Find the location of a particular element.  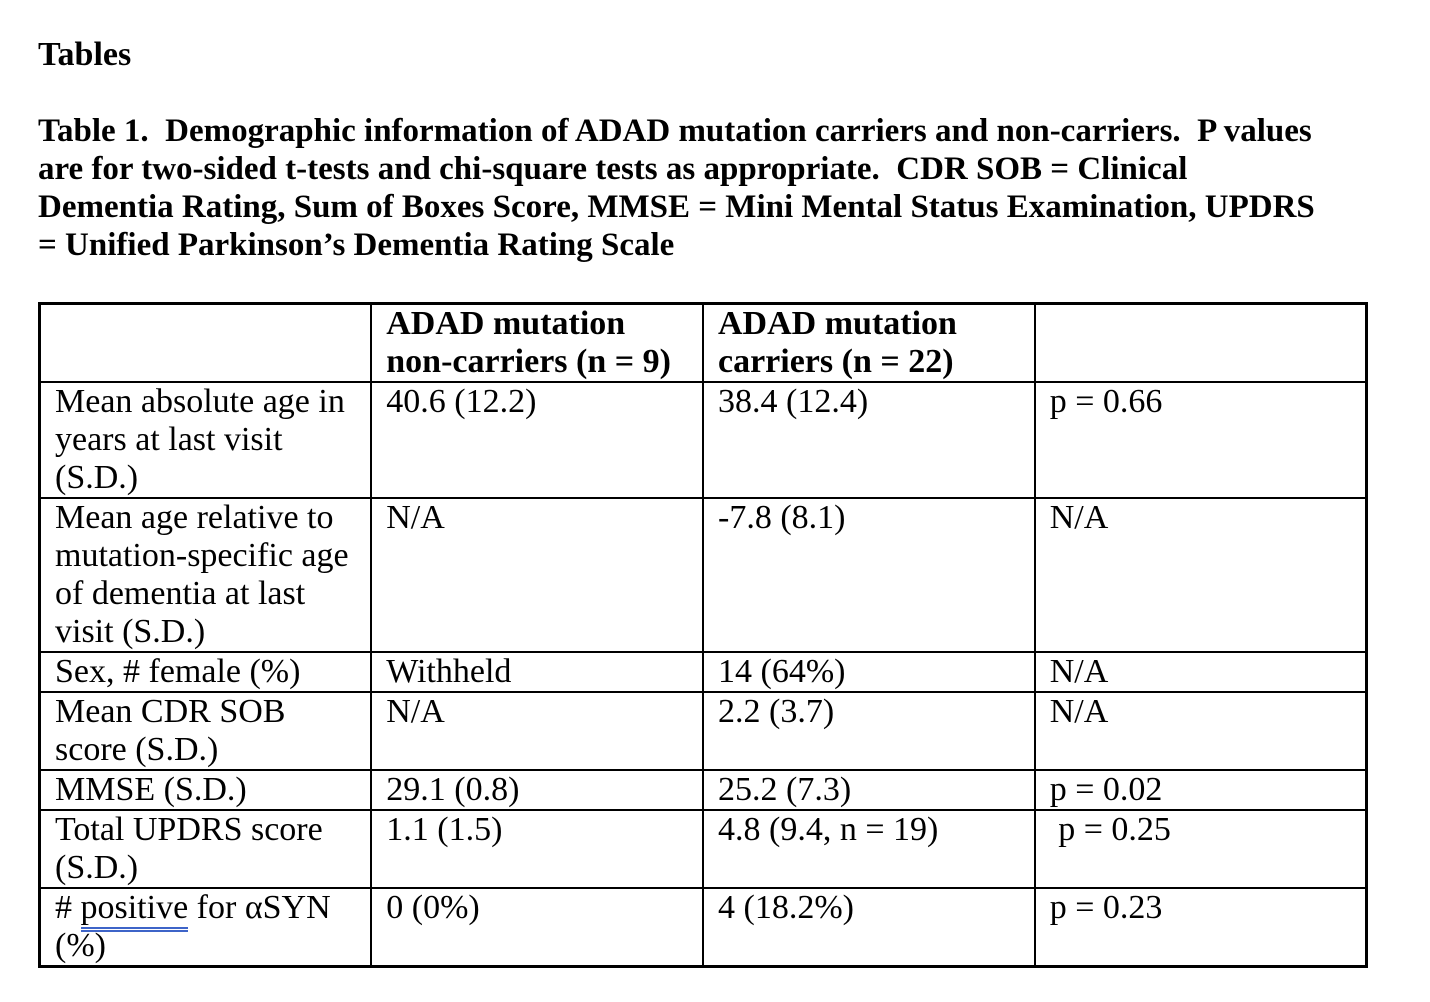

cell-pvalue: p = 0.66 is located at coordinates (1200, 440).